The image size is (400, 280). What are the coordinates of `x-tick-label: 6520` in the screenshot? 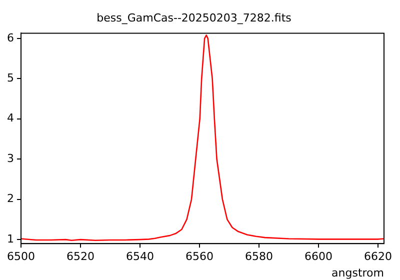 It's located at (80, 257).